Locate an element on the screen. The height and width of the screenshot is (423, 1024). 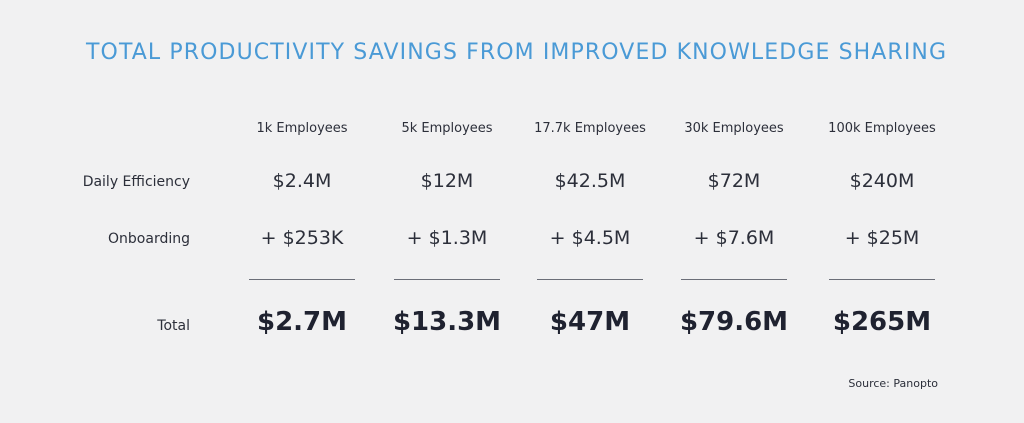
daily-efficiency-17-7k: $42.5M is located at coordinates (590, 181).